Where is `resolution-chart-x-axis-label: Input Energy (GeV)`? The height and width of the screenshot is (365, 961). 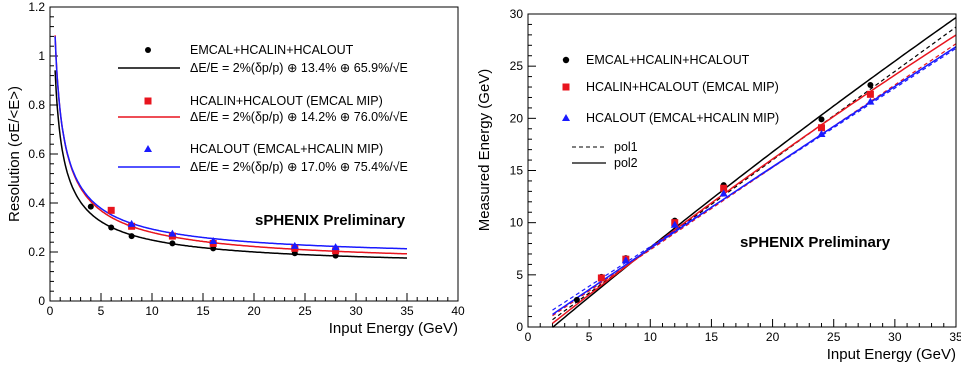
resolution-chart-x-axis-label: Input Energy (GeV) is located at coordinates (393, 328).